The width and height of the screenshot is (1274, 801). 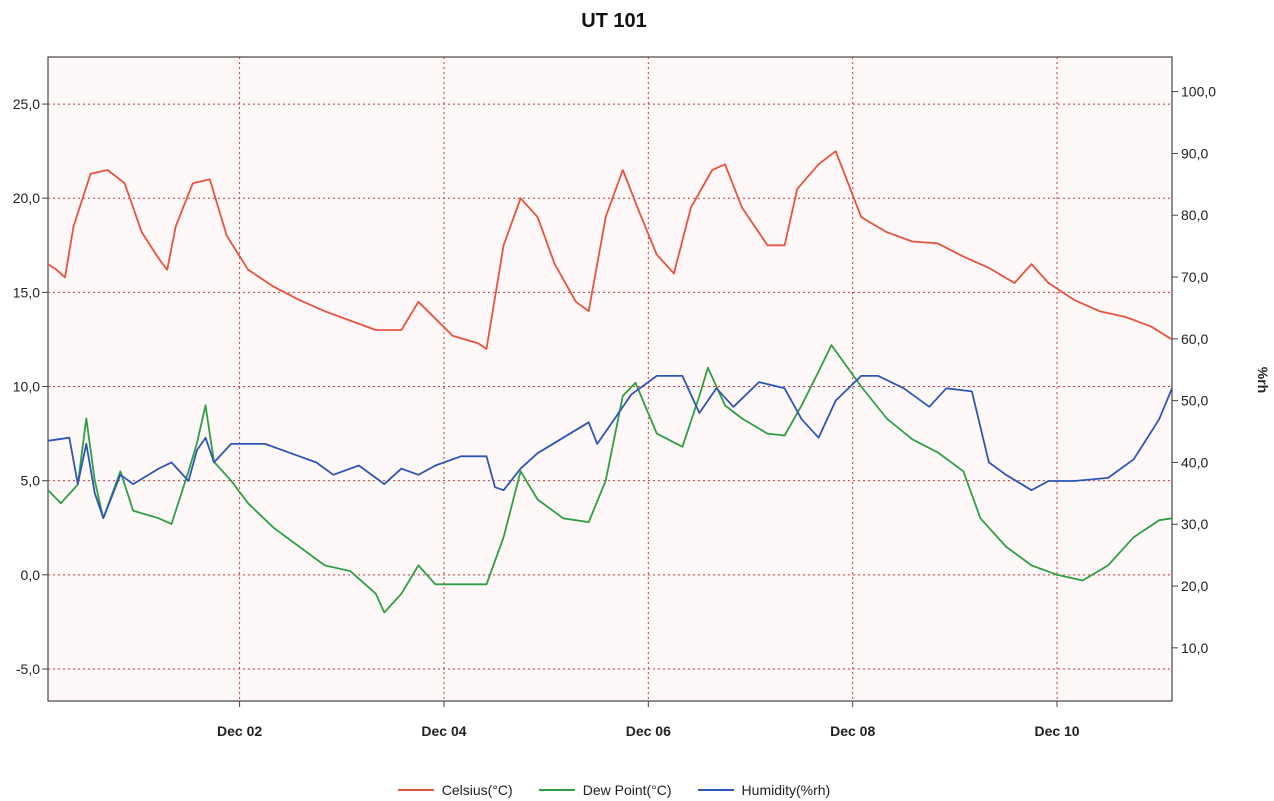 I want to click on legend-label: Dew Point(°C), so click(x=627, y=790).